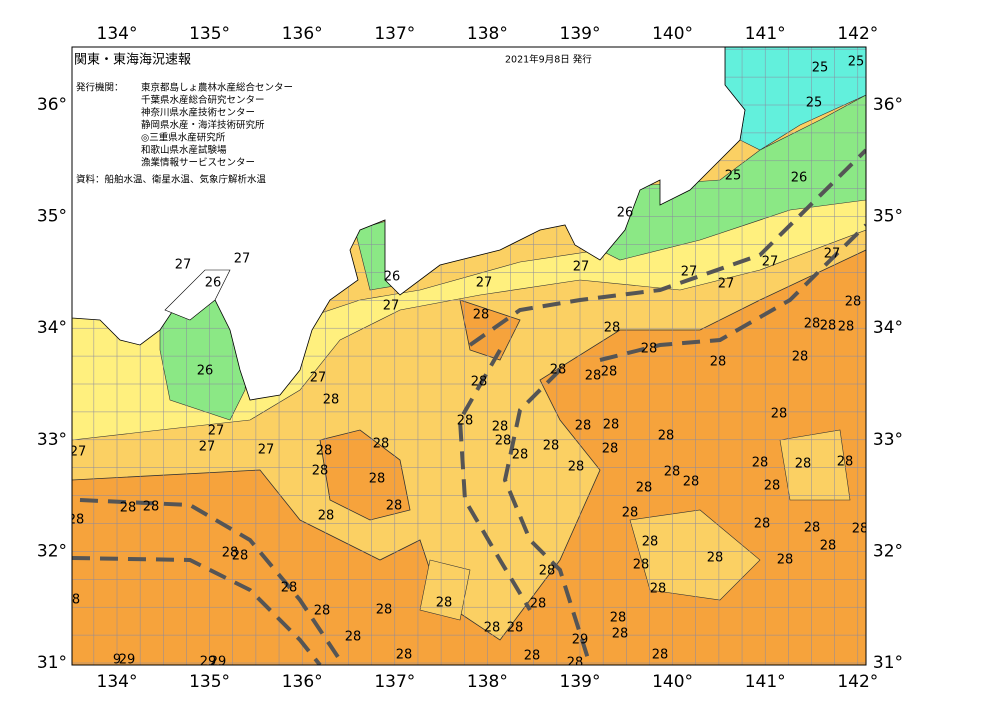 The height and width of the screenshot is (714, 1003). What do you see at coordinates (197, 295) in the screenshot?
I see `awaji-island` at bounding box center [197, 295].